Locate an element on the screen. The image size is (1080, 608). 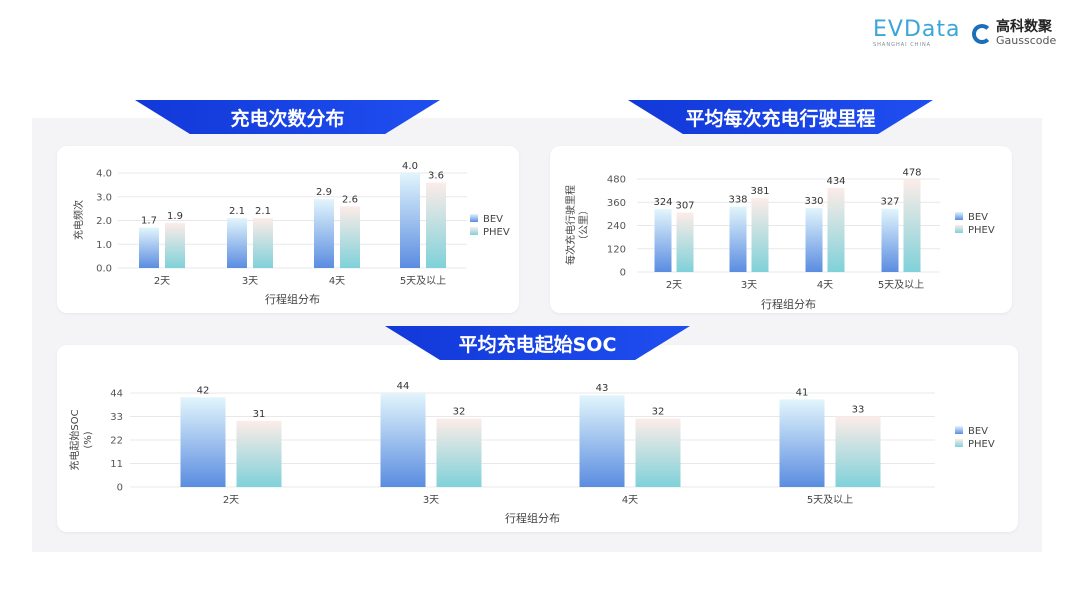
svg-text: 每次充电行驶里程 is located at coordinates (570, 225).